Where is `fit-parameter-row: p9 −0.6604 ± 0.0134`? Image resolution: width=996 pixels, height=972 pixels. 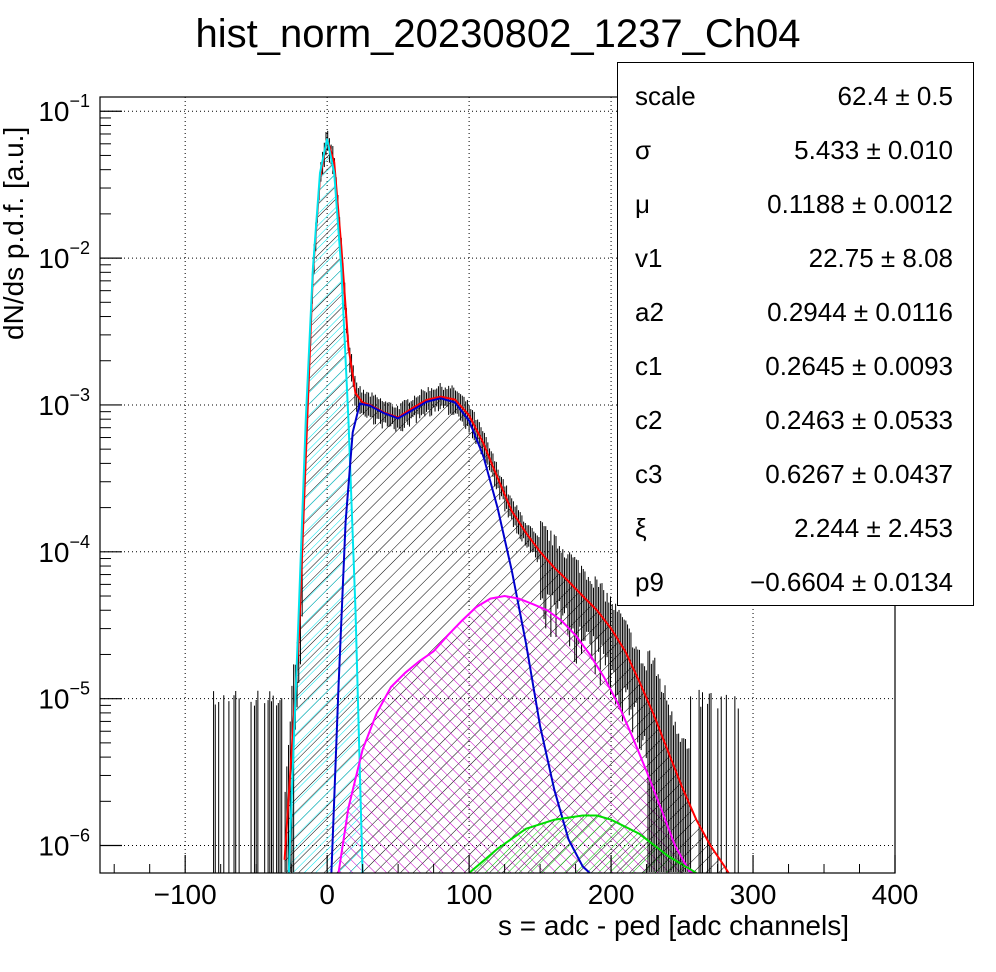 fit-parameter-row: p9 −0.6604 ± 0.0134 is located at coordinates (795, 580).